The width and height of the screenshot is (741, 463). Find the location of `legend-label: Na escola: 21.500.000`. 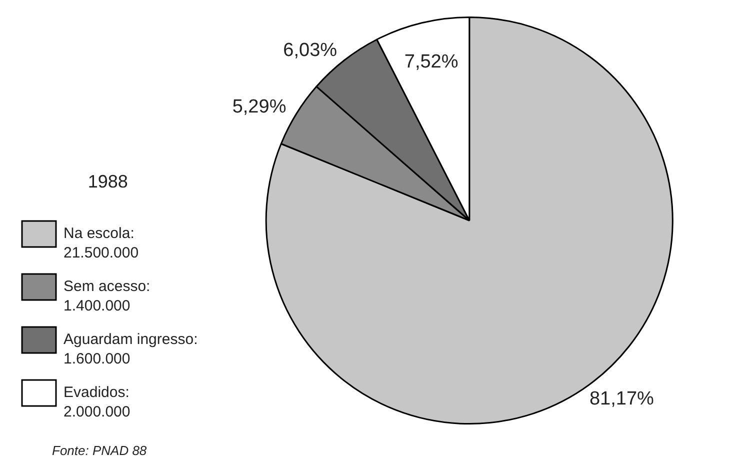

legend-label: Na escola: 21.500.000 is located at coordinates (101, 243).